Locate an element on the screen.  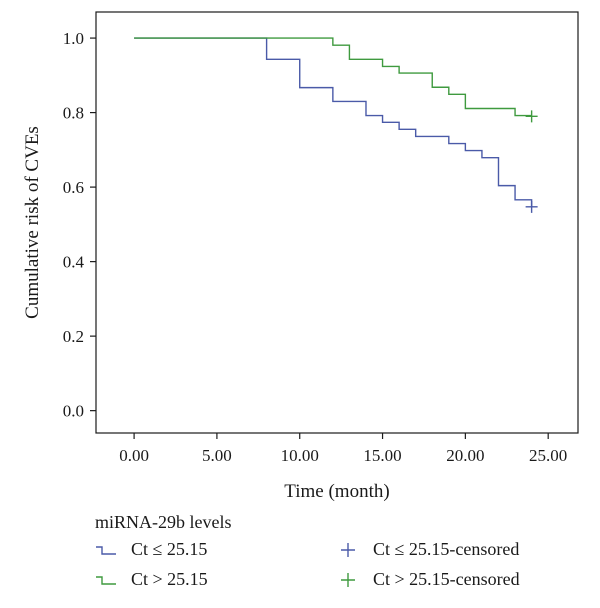
legend-item-ct-gt: Ct > 25.15 is located at coordinates (151, 579).